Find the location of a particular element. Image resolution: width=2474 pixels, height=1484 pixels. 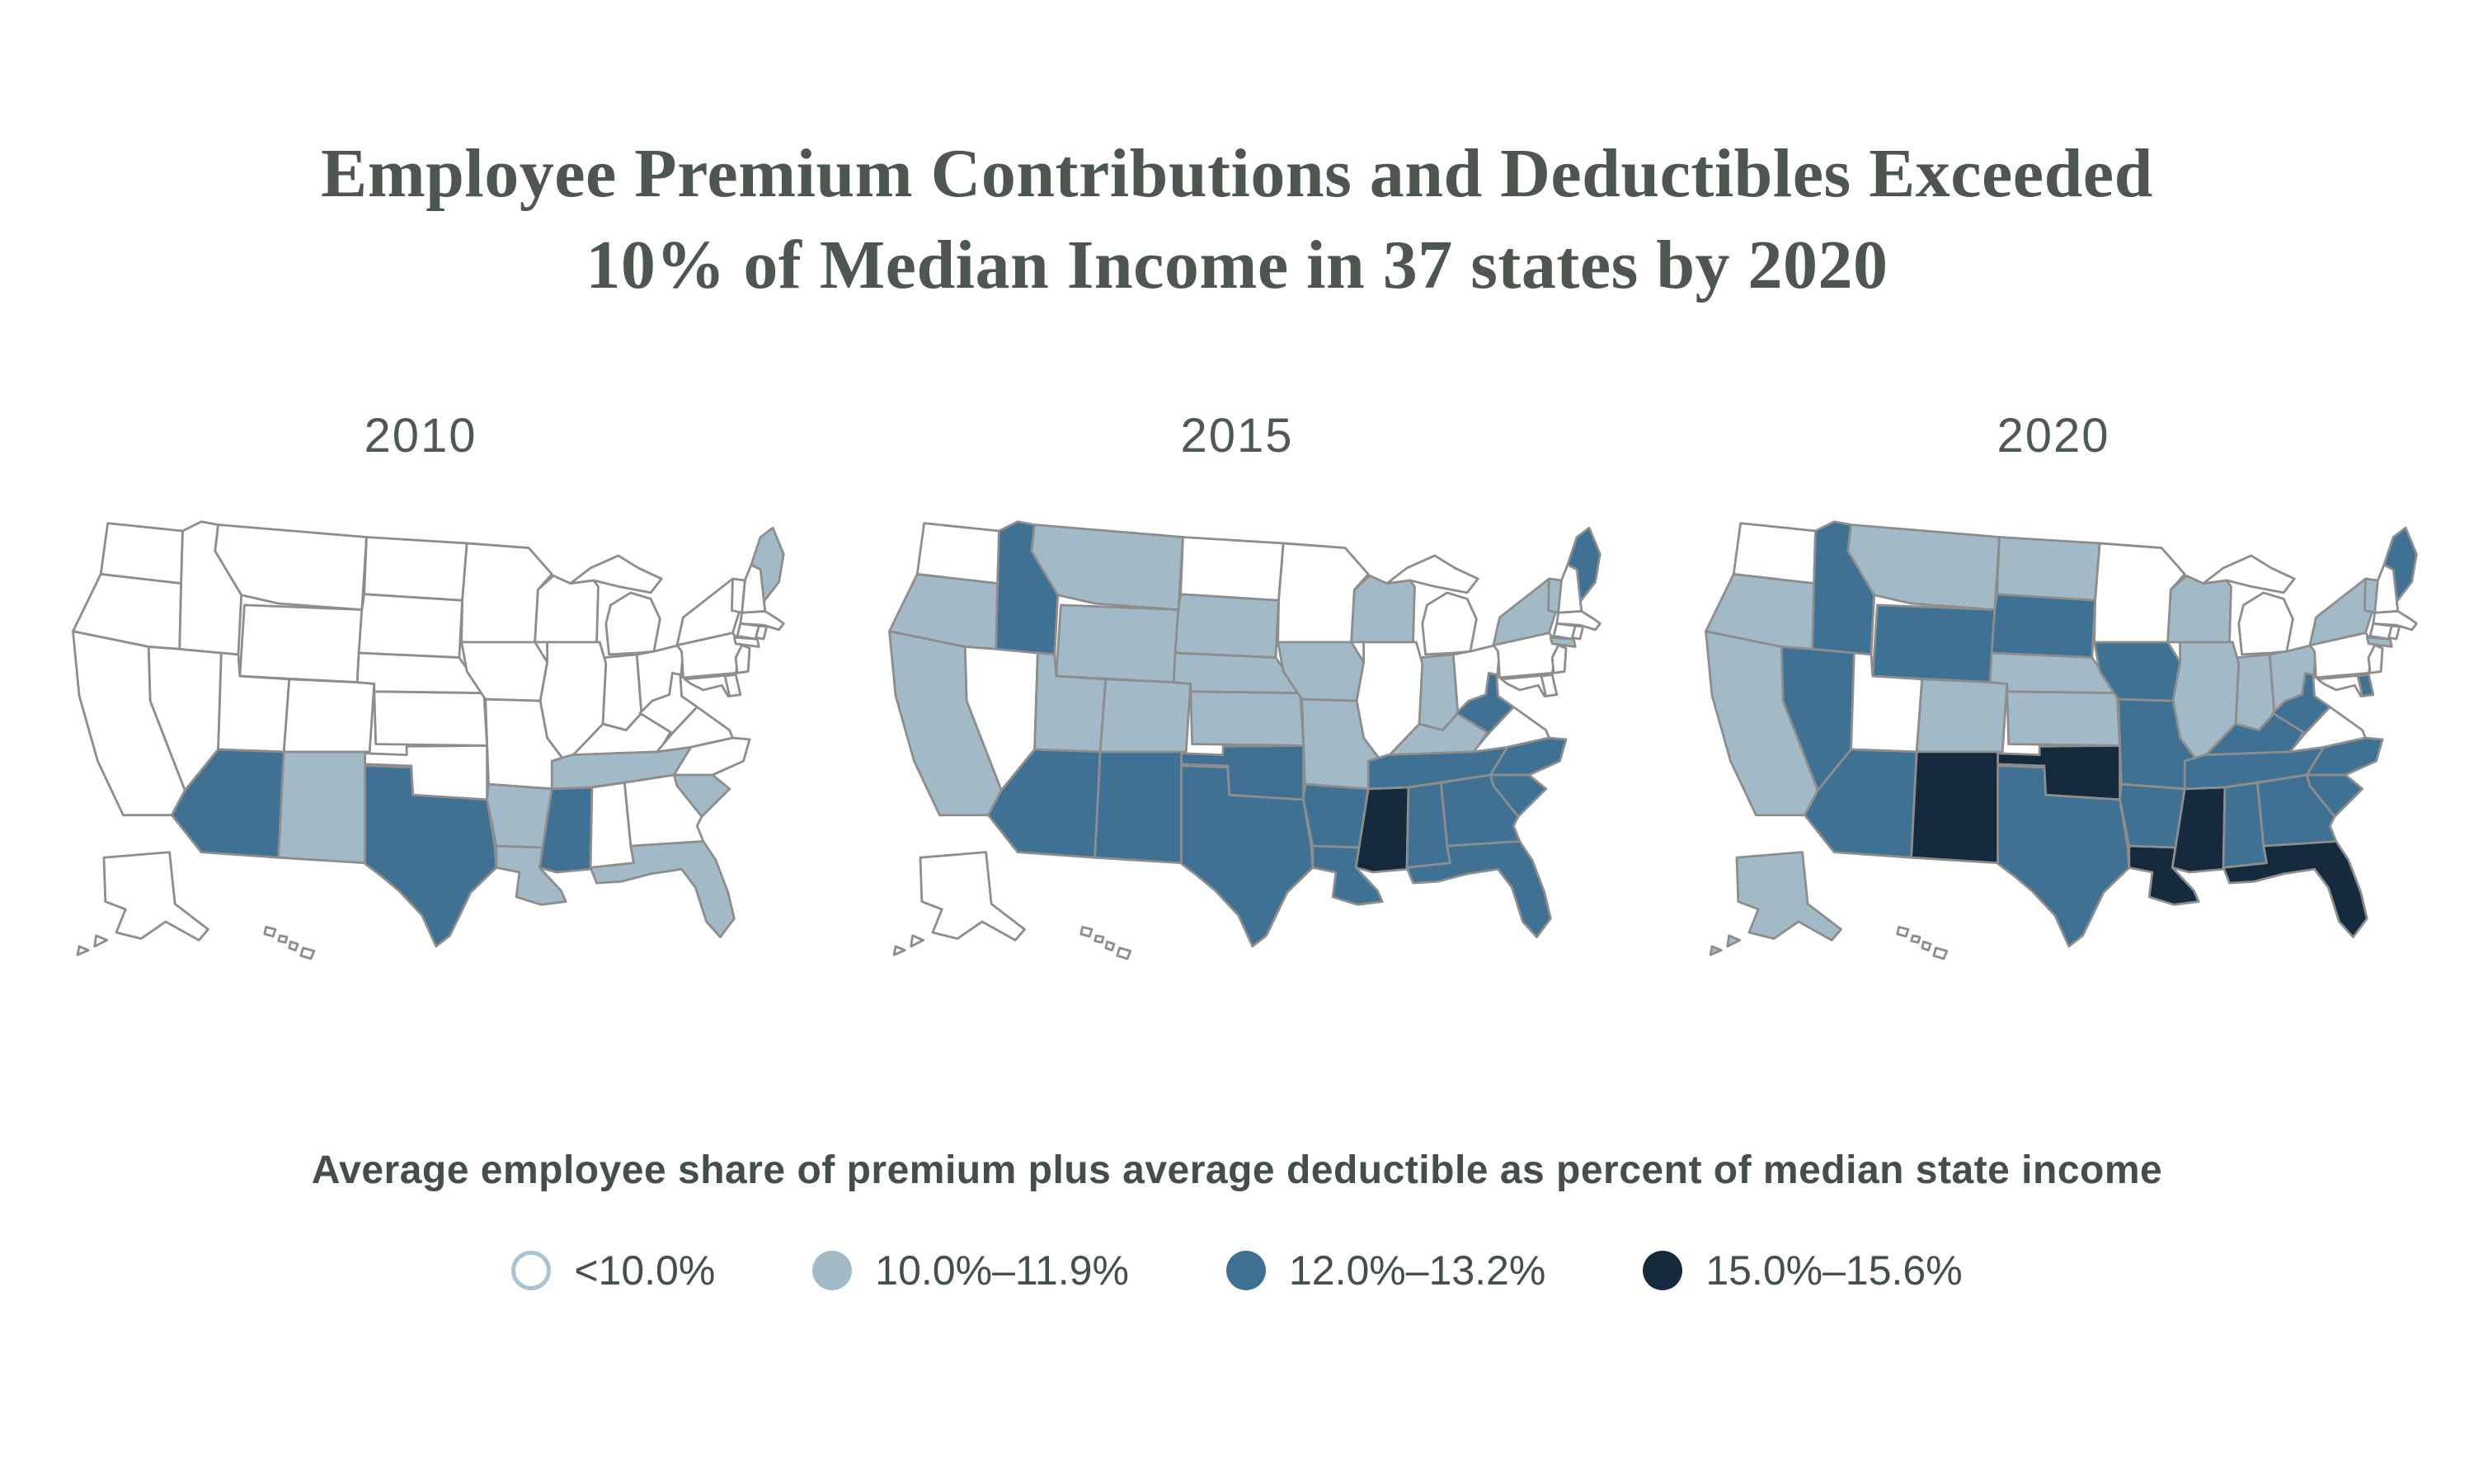

state-SD-2010 is located at coordinates (410, 626).